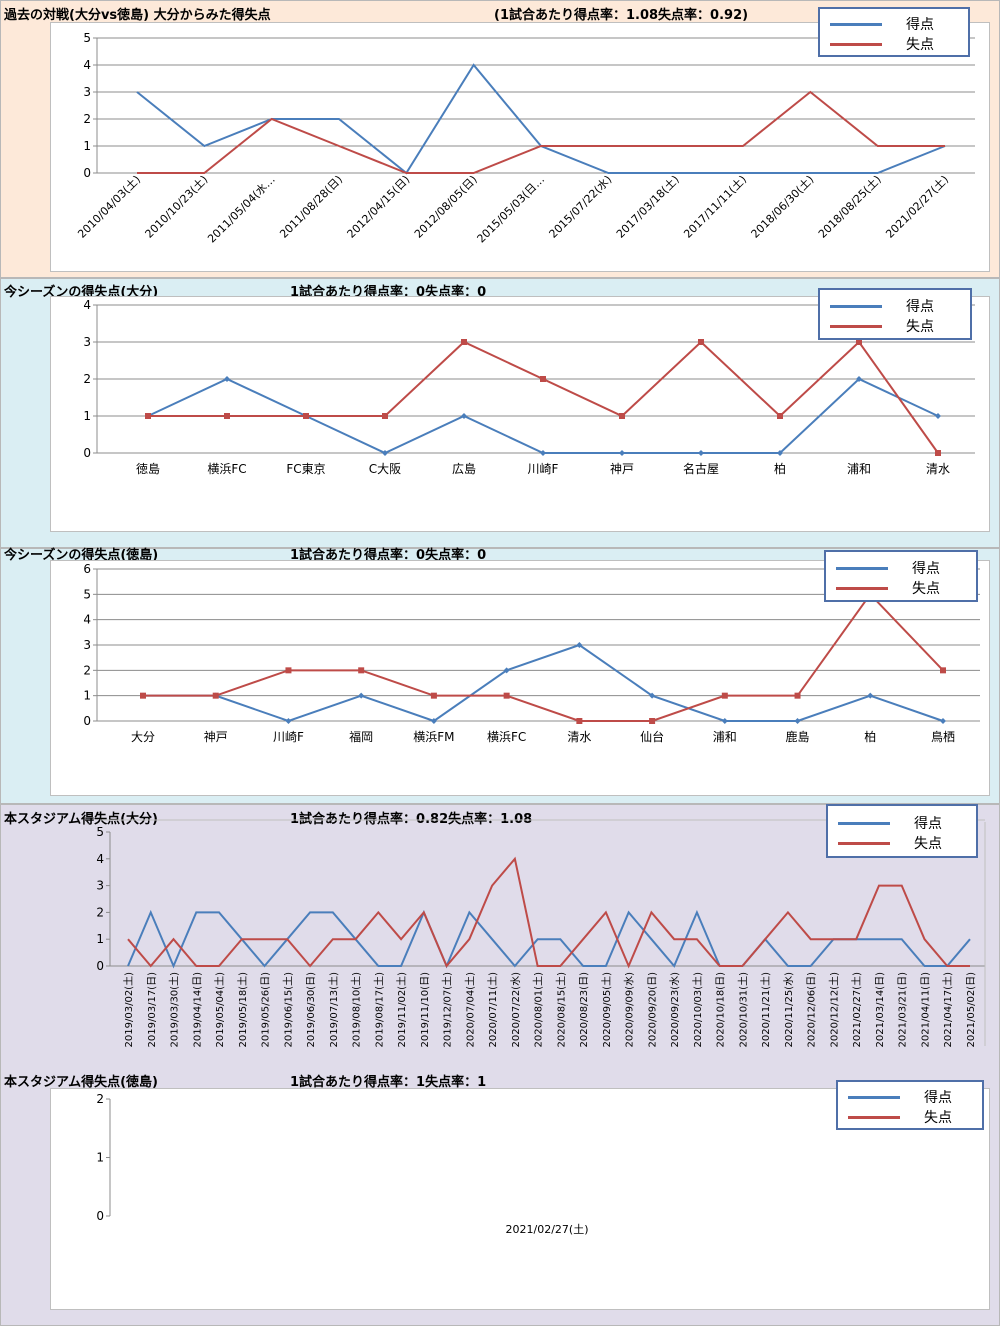  I want to click on chart2-legend: 得点 失点, so click(895, 314).